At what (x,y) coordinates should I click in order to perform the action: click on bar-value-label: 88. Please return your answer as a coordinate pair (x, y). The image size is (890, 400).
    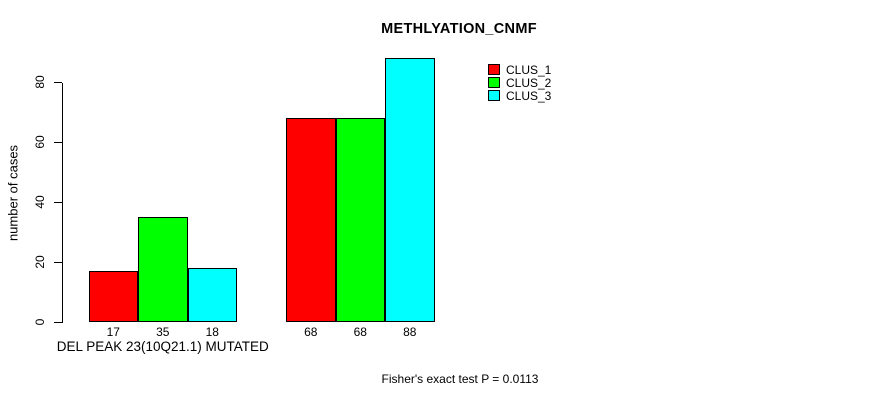
    Looking at the image, I should click on (410, 332).